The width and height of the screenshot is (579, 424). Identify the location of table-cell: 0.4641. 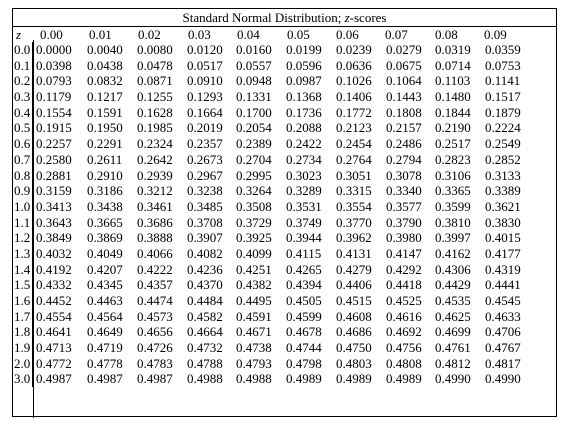
(54, 332).